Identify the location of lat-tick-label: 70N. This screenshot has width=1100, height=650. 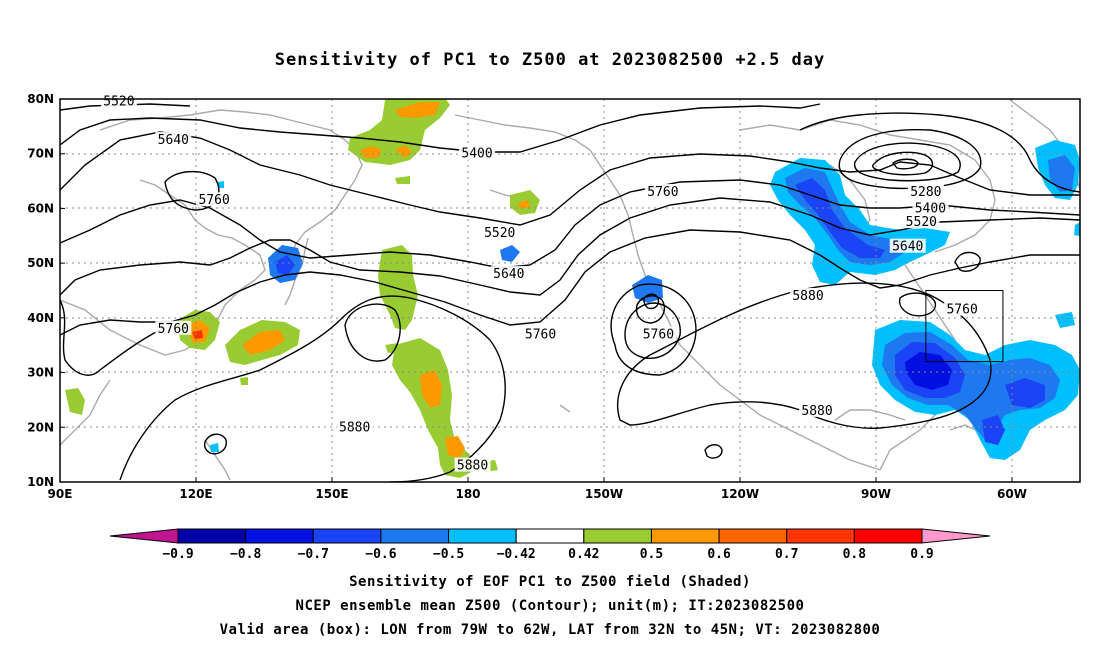
(40, 154).